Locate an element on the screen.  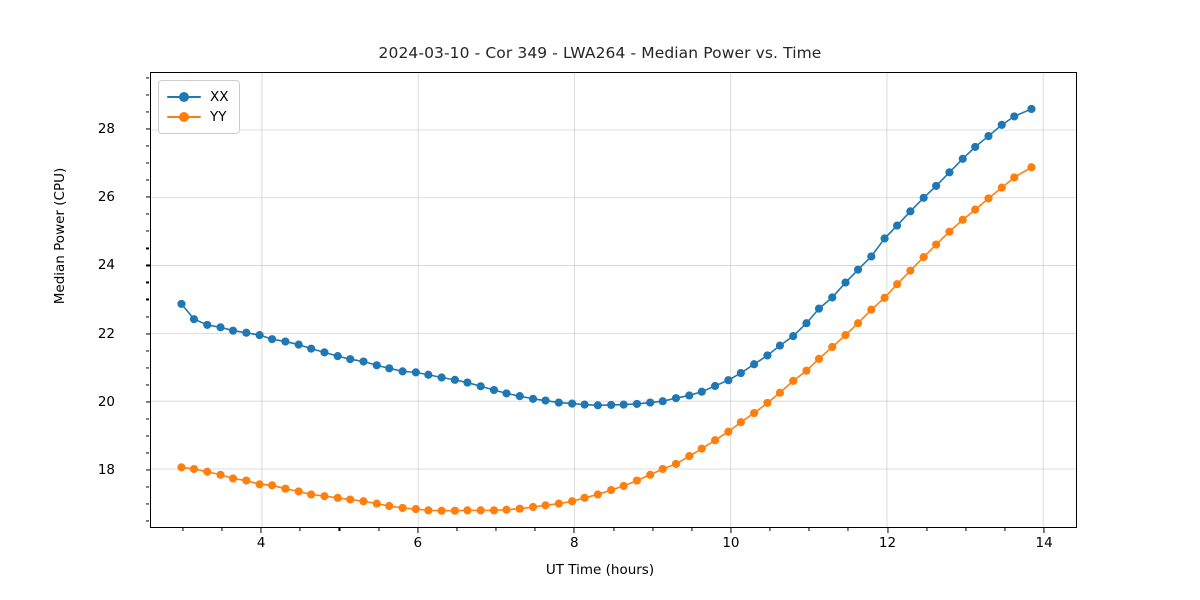
legend-label: YY is located at coordinates (218, 117).